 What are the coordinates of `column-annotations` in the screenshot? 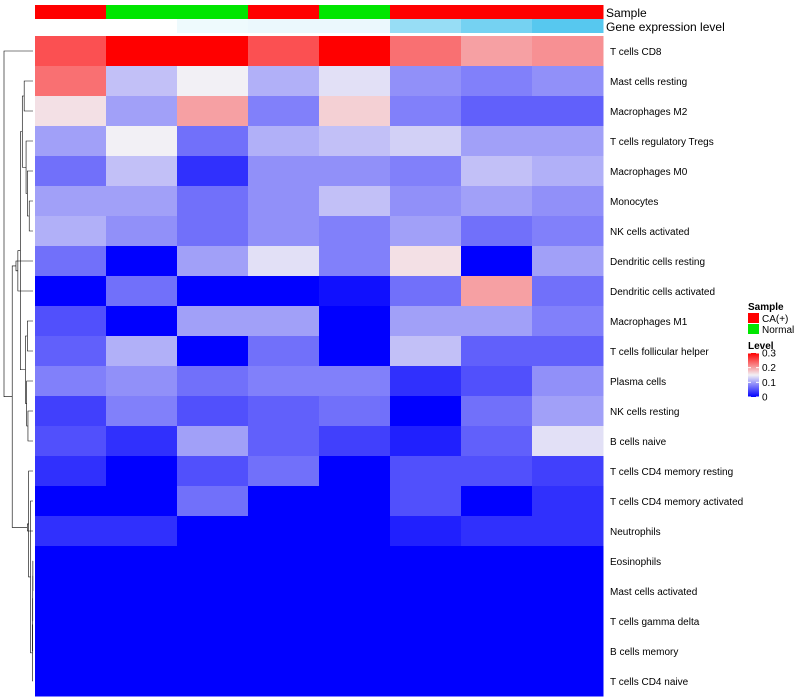 It's located at (319, 19).